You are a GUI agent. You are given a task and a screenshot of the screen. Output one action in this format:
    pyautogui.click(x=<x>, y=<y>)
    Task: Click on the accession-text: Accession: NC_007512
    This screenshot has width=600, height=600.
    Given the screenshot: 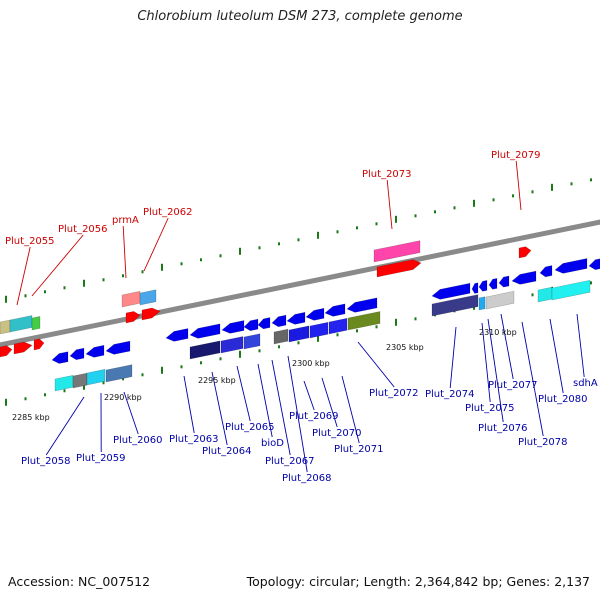 What is the action you would take?
    pyautogui.click(x=79, y=581)
    